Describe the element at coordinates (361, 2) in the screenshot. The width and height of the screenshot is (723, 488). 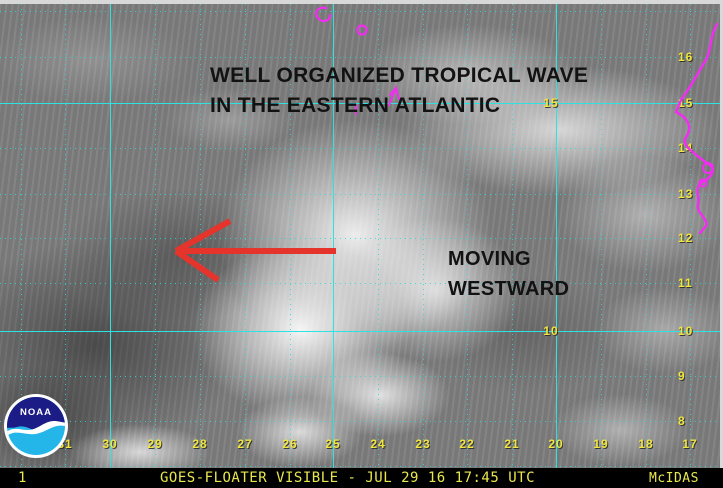
I see `frame-edge-top` at that location.